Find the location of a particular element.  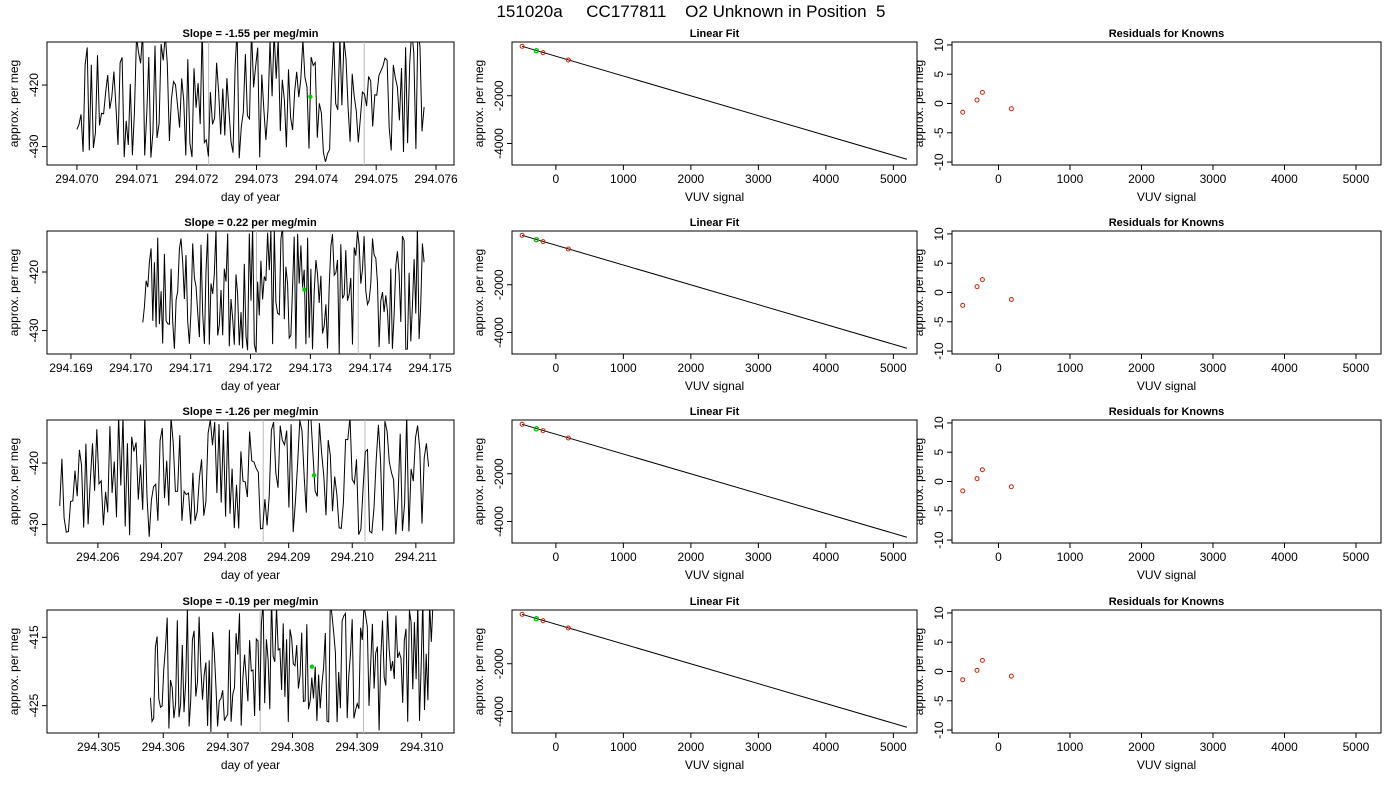

x-tick-label: 294.208 is located at coordinates (225, 557).